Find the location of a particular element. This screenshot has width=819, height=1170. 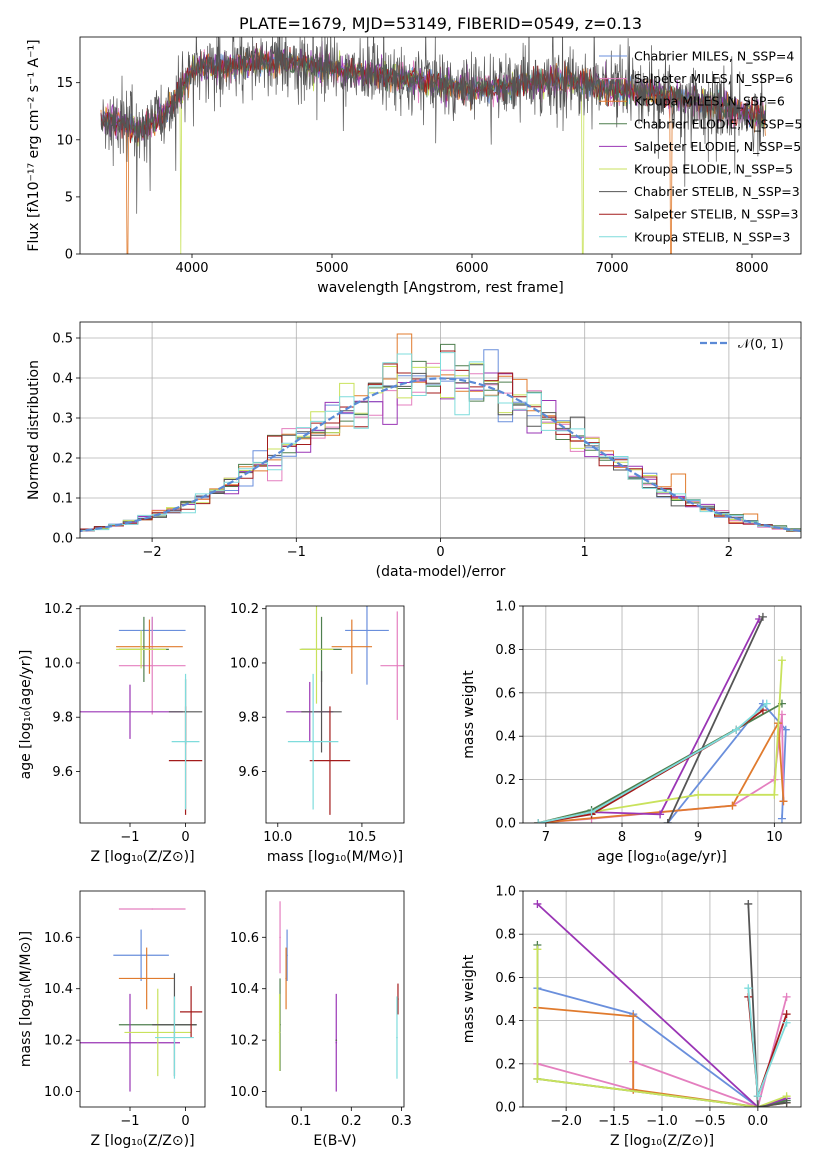

histogram-kroupa_stelib is located at coordinates (440, 442).